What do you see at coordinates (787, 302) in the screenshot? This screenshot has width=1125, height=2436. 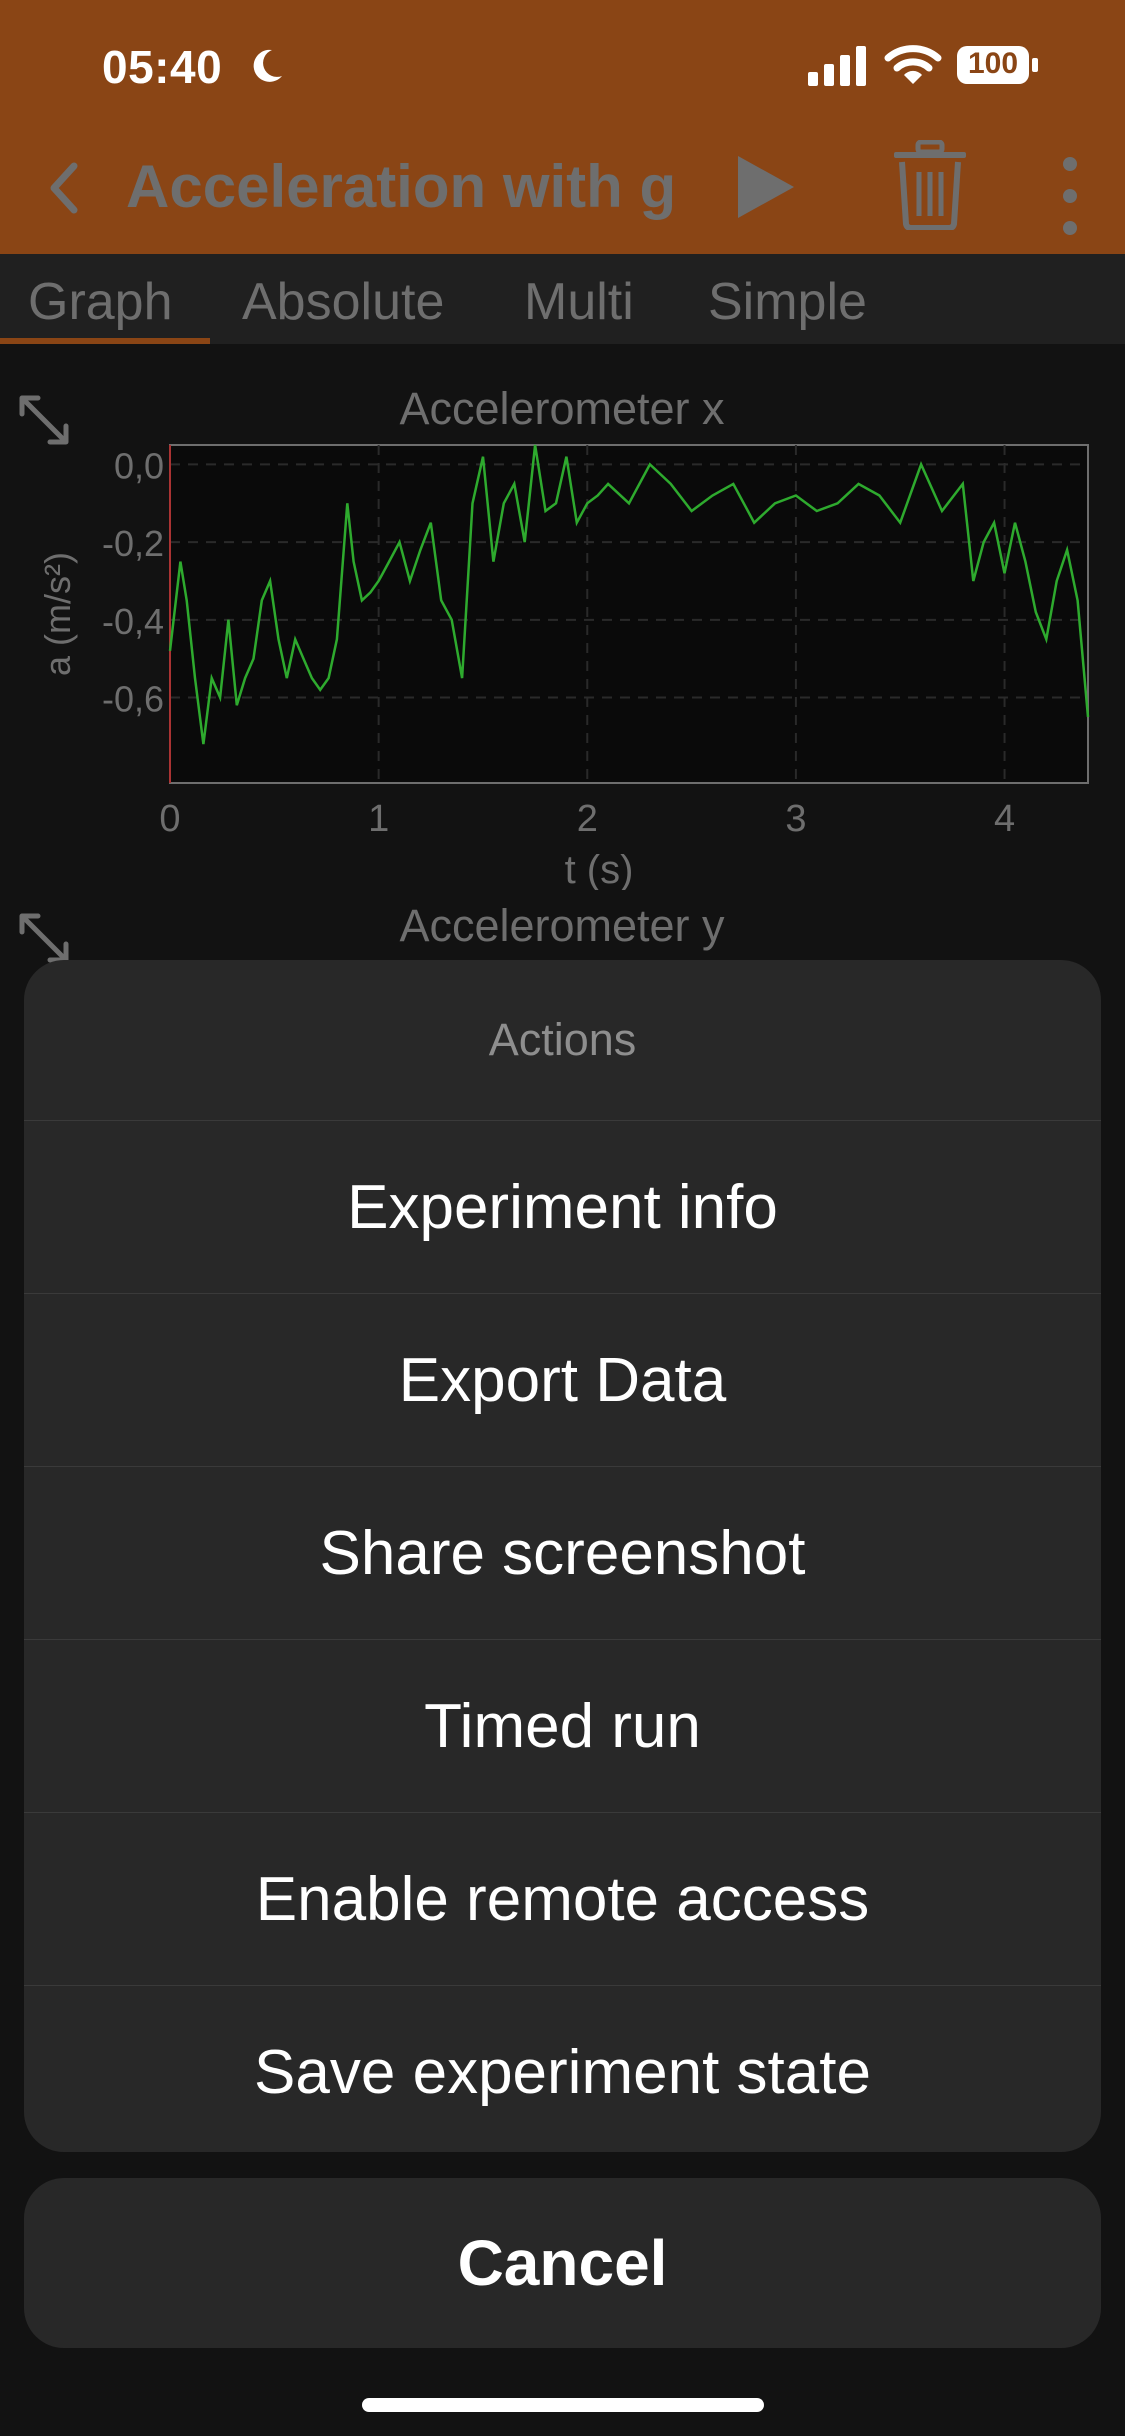 I see `tab-simple: Simple` at bounding box center [787, 302].